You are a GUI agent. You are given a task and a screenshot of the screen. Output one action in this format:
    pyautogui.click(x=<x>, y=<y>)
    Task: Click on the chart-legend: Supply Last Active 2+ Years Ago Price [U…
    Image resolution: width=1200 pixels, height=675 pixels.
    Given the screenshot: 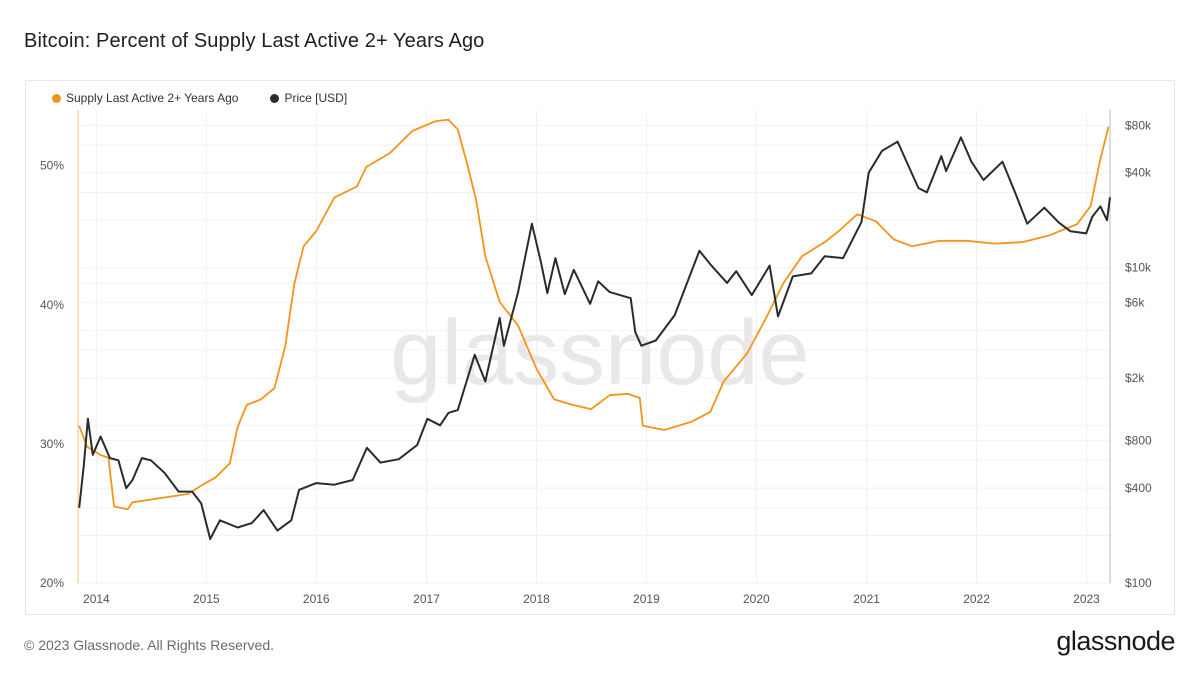 What is the action you would take?
    pyautogui.click(x=199, y=98)
    